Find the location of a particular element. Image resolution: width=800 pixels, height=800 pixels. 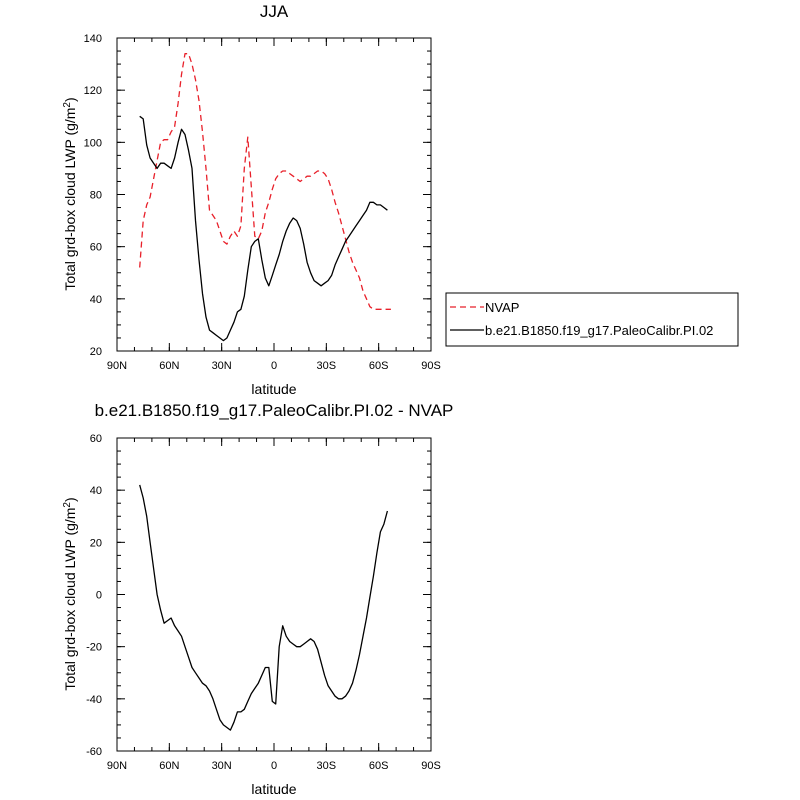

top-chart-title: JJA is located at coordinates (274, 11).